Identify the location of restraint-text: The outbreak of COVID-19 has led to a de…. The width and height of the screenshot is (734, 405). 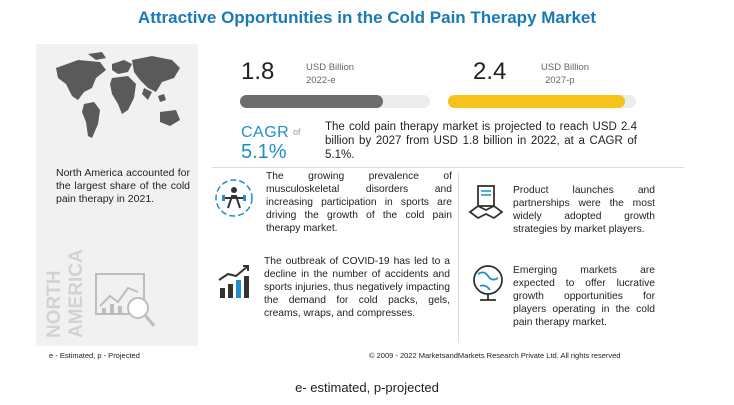
(357, 287).